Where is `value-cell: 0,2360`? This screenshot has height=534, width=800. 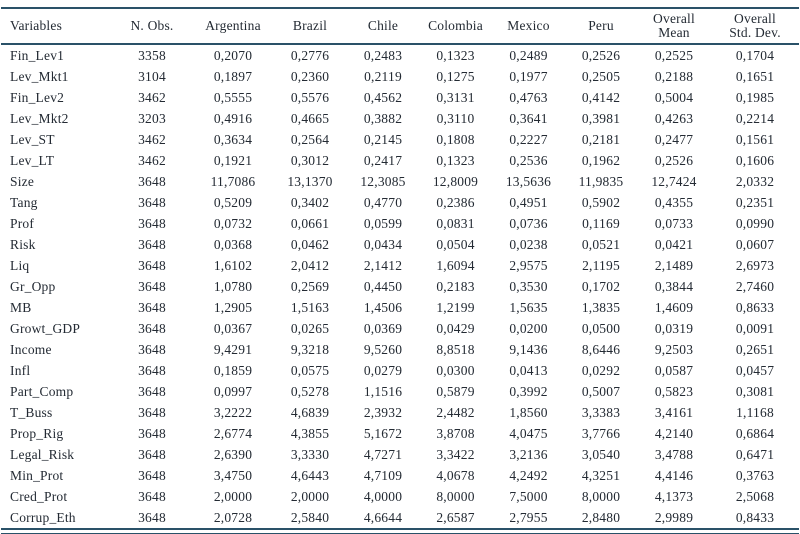 value-cell: 0,2360 is located at coordinates (310, 76).